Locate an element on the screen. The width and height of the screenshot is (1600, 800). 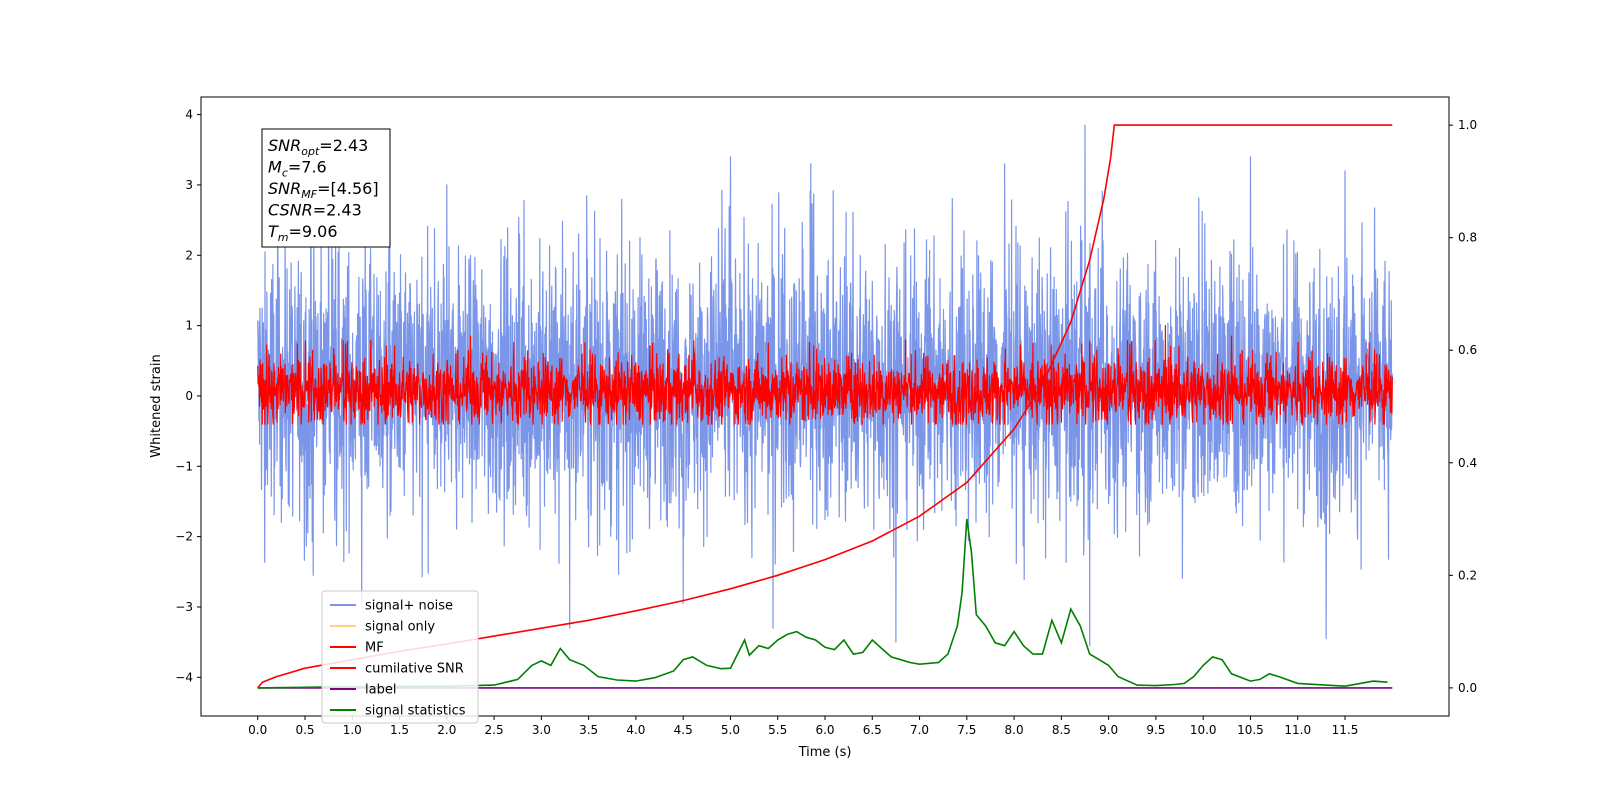
x-tick-label: 1.0 is located at coordinates (352, 730).